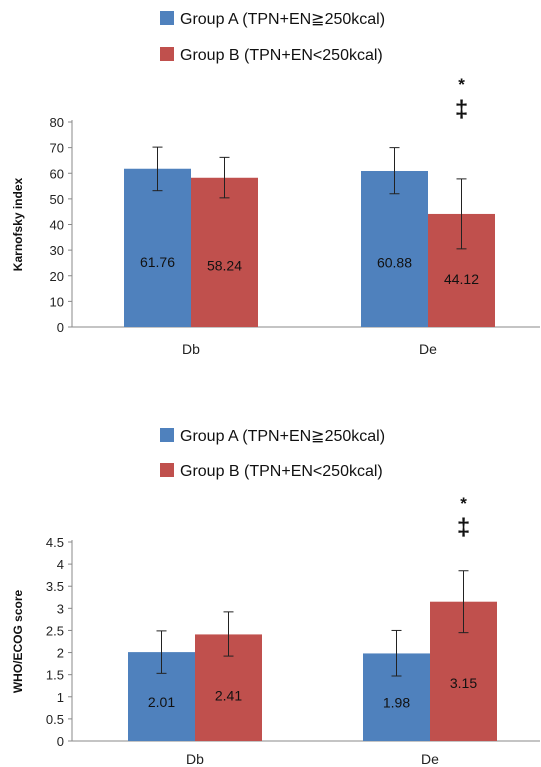 Image resolution: width=541 pixels, height=767 pixels. What do you see at coordinates (60, 653) in the screenshot?
I see `chart1-y-tick-label-4: 2` at bounding box center [60, 653].